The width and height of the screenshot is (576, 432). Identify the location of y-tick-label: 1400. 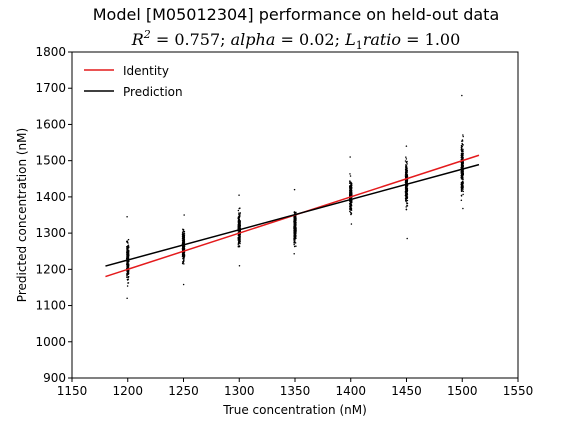
(50, 197).